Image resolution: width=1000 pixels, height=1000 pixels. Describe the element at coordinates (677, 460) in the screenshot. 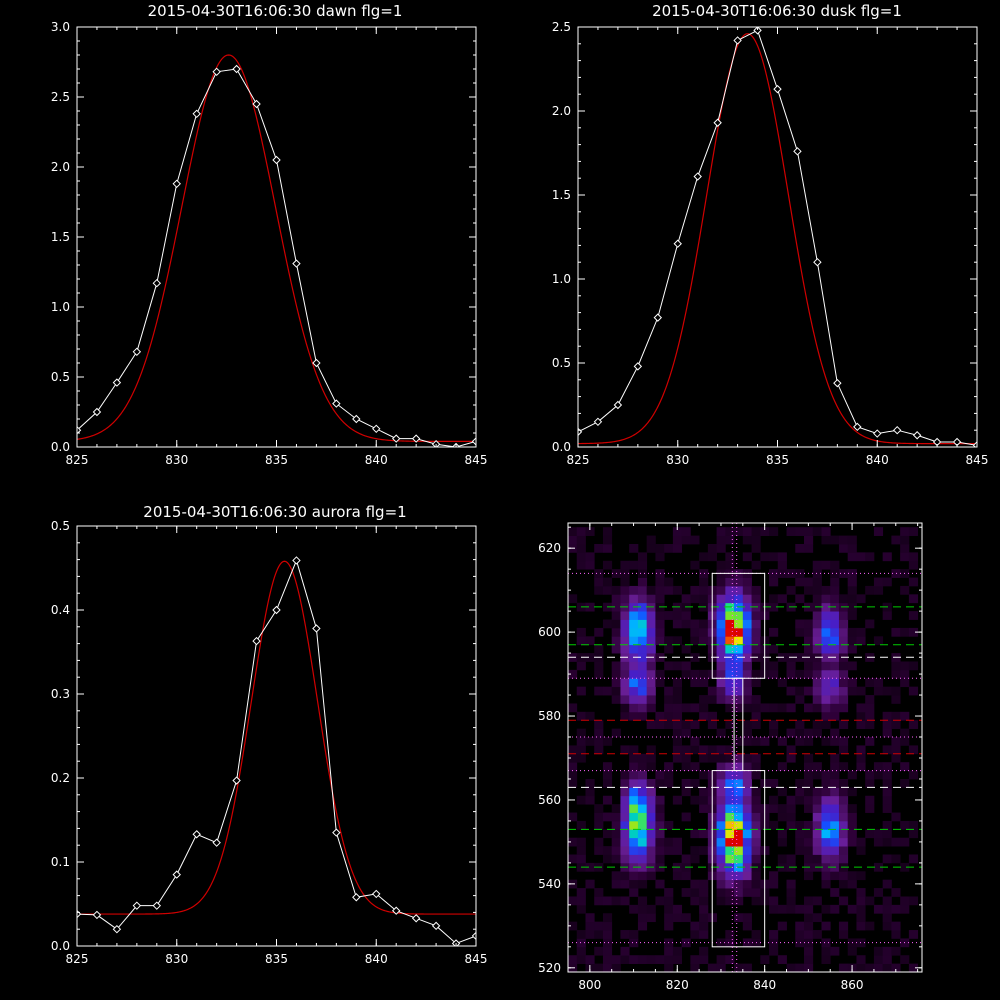

I see `x-tick-label: 830` at that location.